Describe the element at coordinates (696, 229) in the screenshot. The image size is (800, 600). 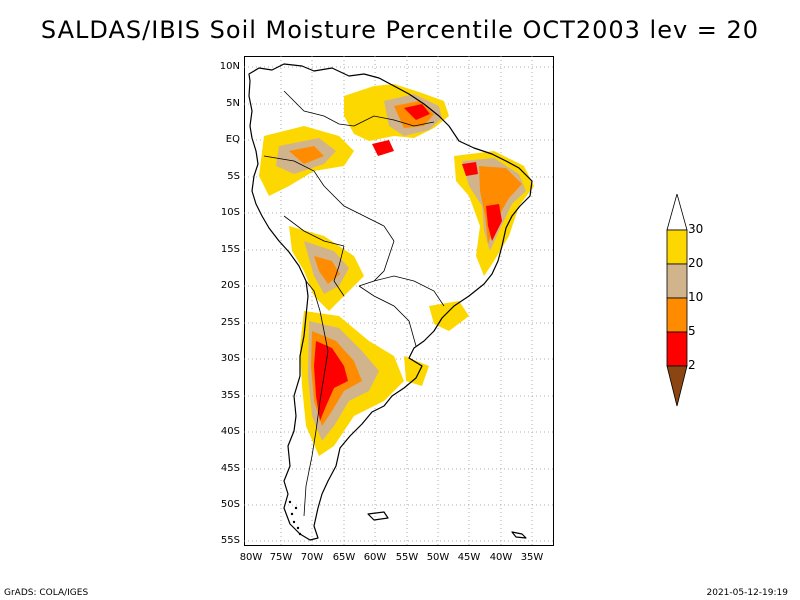
I see `legend-label-30: 30` at that location.